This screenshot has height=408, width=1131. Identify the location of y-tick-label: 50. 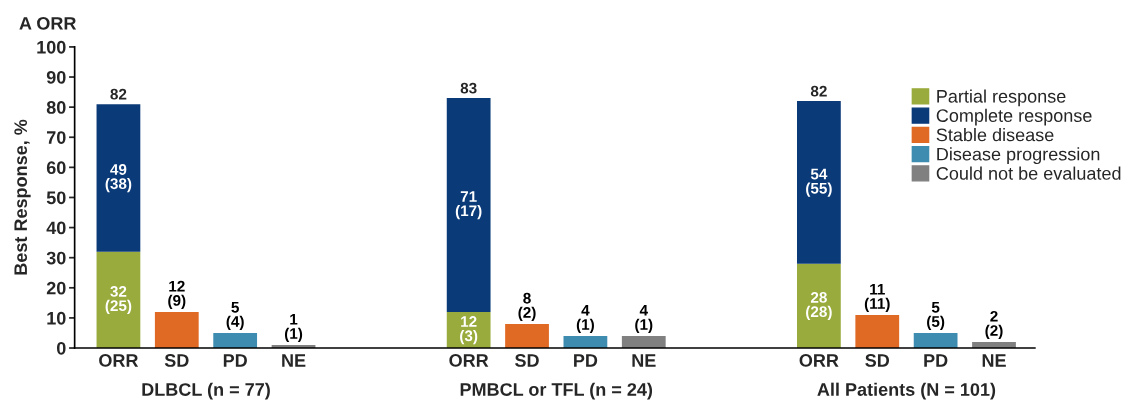
(56, 198).